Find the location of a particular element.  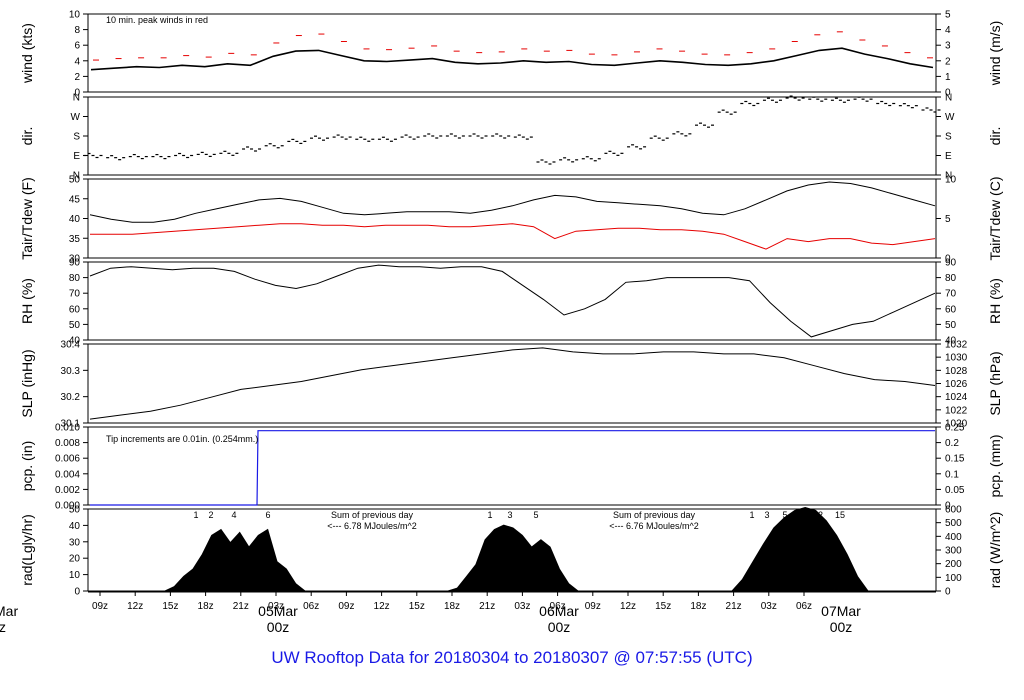

wind-speed-line is located at coordinates (512, 59).